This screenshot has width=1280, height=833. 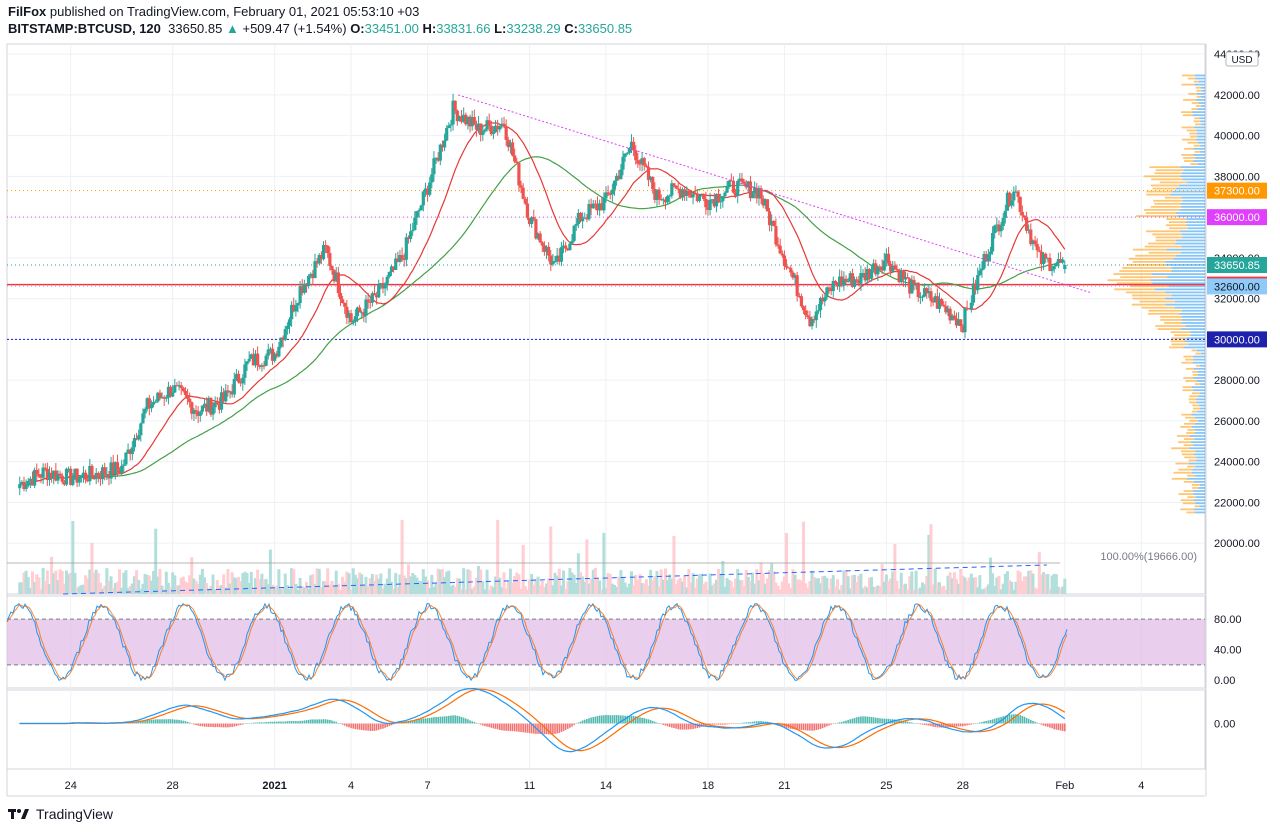 I want to click on stoch-tick-label: 80.00, so click(x=1228, y=620).